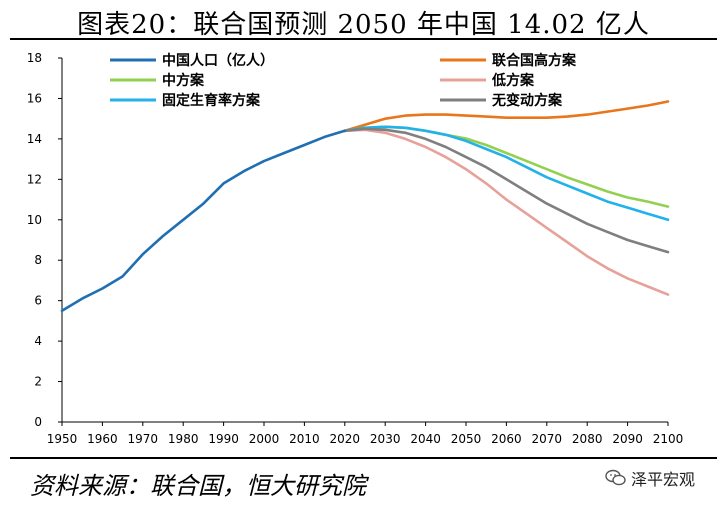  What do you see at coordinates (183, 439) in the screenshot?
I see `x-tick-label: 1980` at bounding box center [183, 439].